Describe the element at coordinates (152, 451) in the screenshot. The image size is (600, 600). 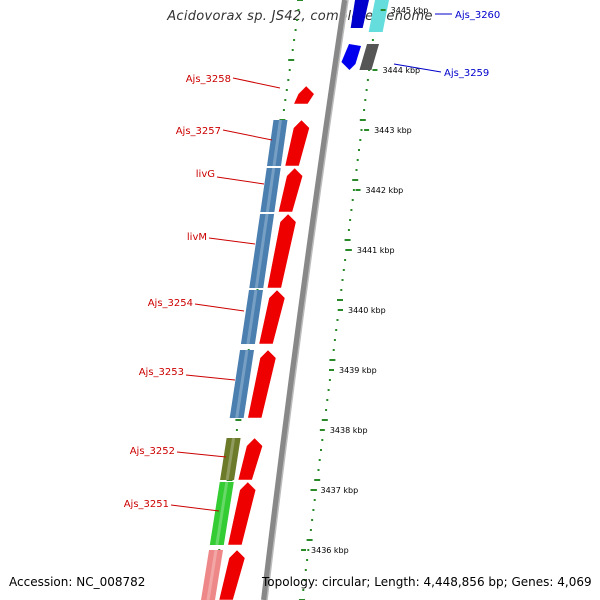
I see `gene-label-text: Ajs_3252` at that location.